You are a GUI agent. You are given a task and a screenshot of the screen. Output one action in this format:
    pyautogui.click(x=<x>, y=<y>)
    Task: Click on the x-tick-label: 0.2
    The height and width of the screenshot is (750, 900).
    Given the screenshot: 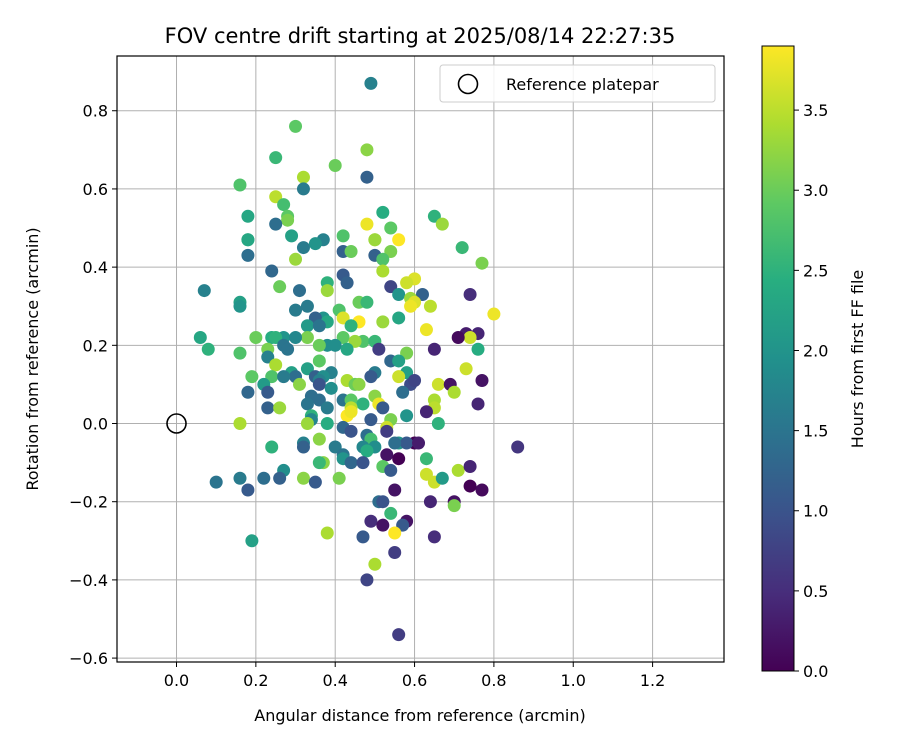 What is the action you would take?
    pyautogui.click(x=255, y=680)
    